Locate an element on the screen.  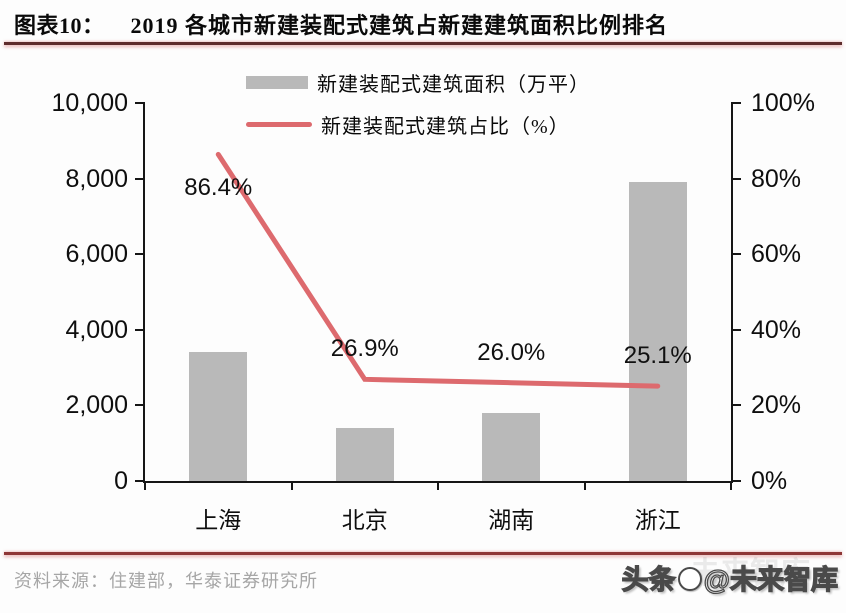
toutiao-watermark: 头条 @未来智库 is located at coordinates (730, 577).